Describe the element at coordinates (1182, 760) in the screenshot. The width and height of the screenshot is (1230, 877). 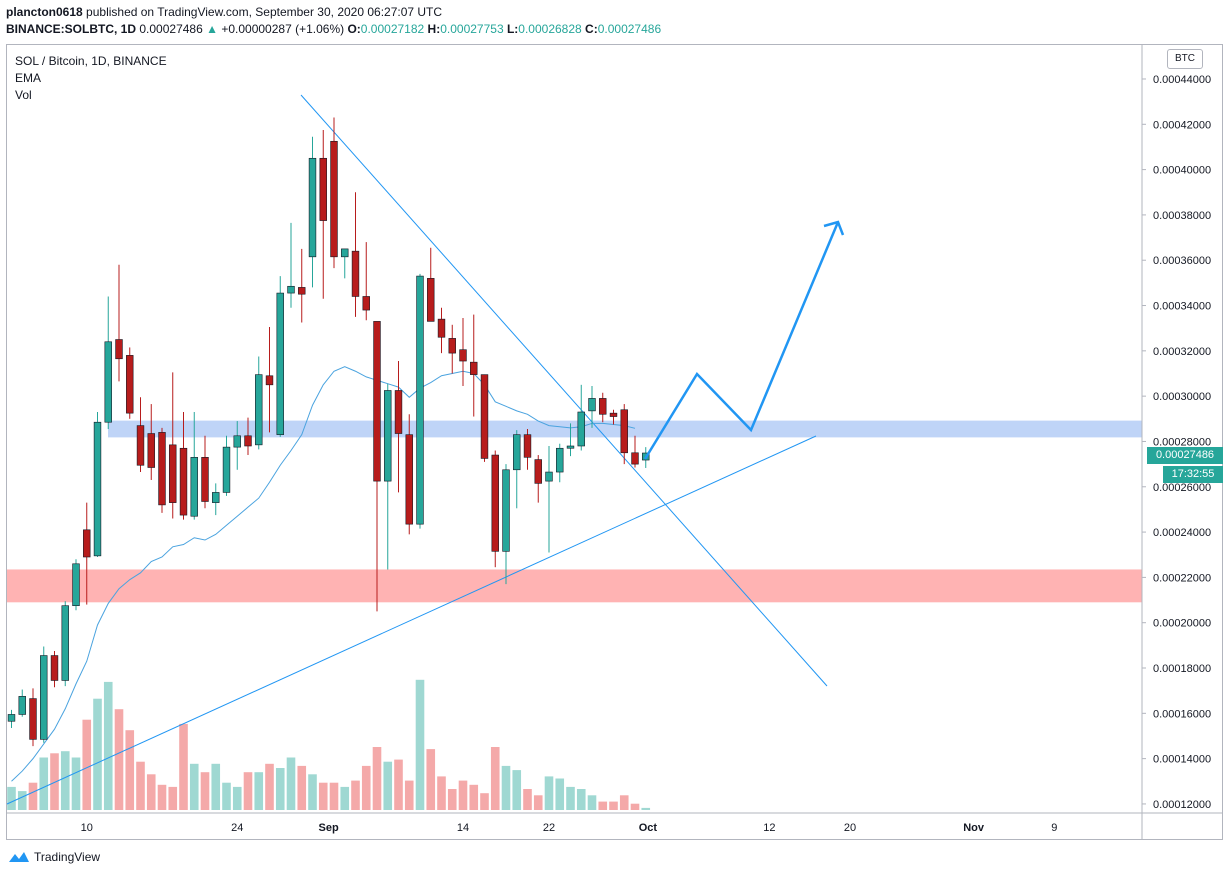
I see `y-tick-label: 0.00014000` at that location.